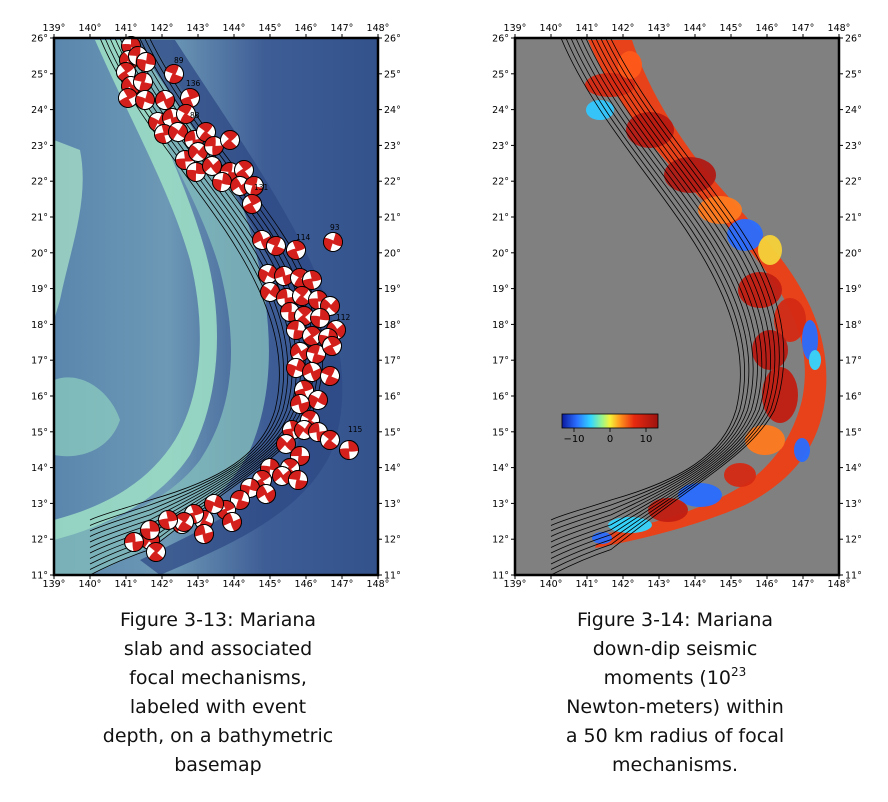  I want to click on caption-line: Figure 3-13: Mariana, so click(218, 620).